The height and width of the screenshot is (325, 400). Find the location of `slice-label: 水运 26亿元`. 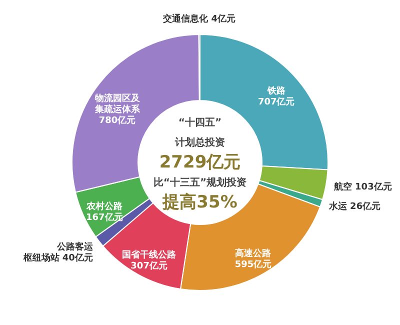

slice-label: 水运 26亿元 is located at coordinates (354, 206).